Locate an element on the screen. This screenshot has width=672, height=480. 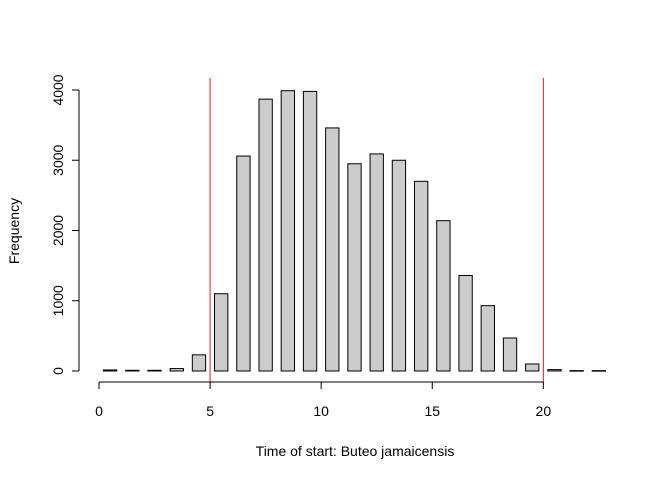
x-tick-label: 15 is located at coordinates (432, 411).